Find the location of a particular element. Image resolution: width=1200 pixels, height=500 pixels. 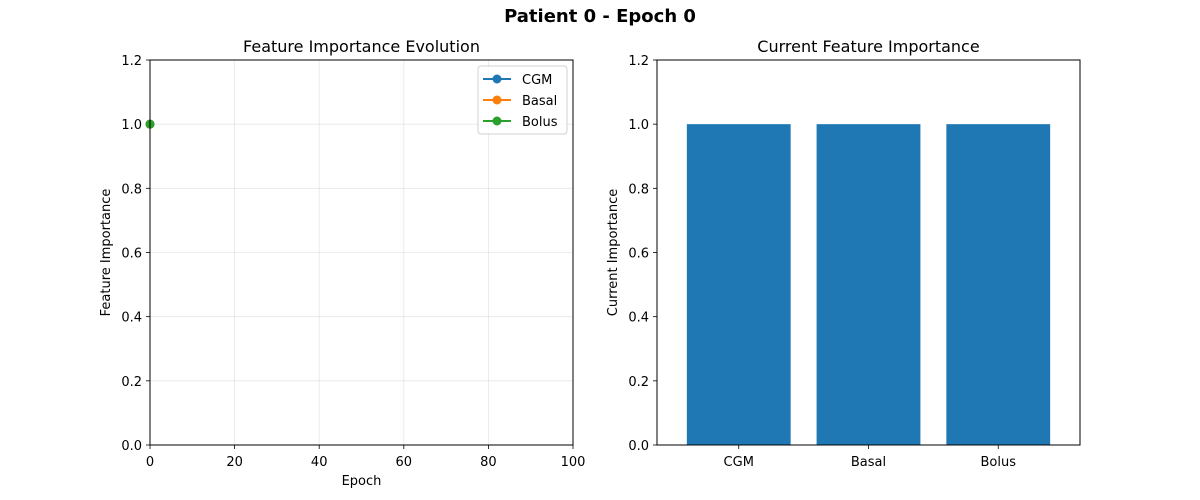

bar-basal is located at coordinates (868, 285).